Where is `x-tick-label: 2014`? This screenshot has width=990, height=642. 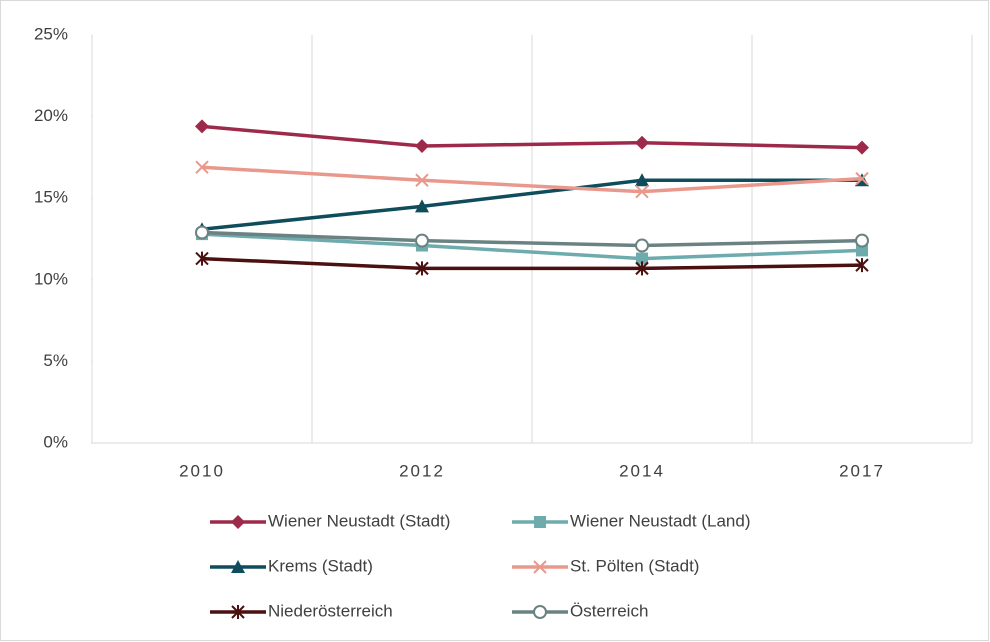
x-tick-label: 2014 is located at coordinates (642, 470).